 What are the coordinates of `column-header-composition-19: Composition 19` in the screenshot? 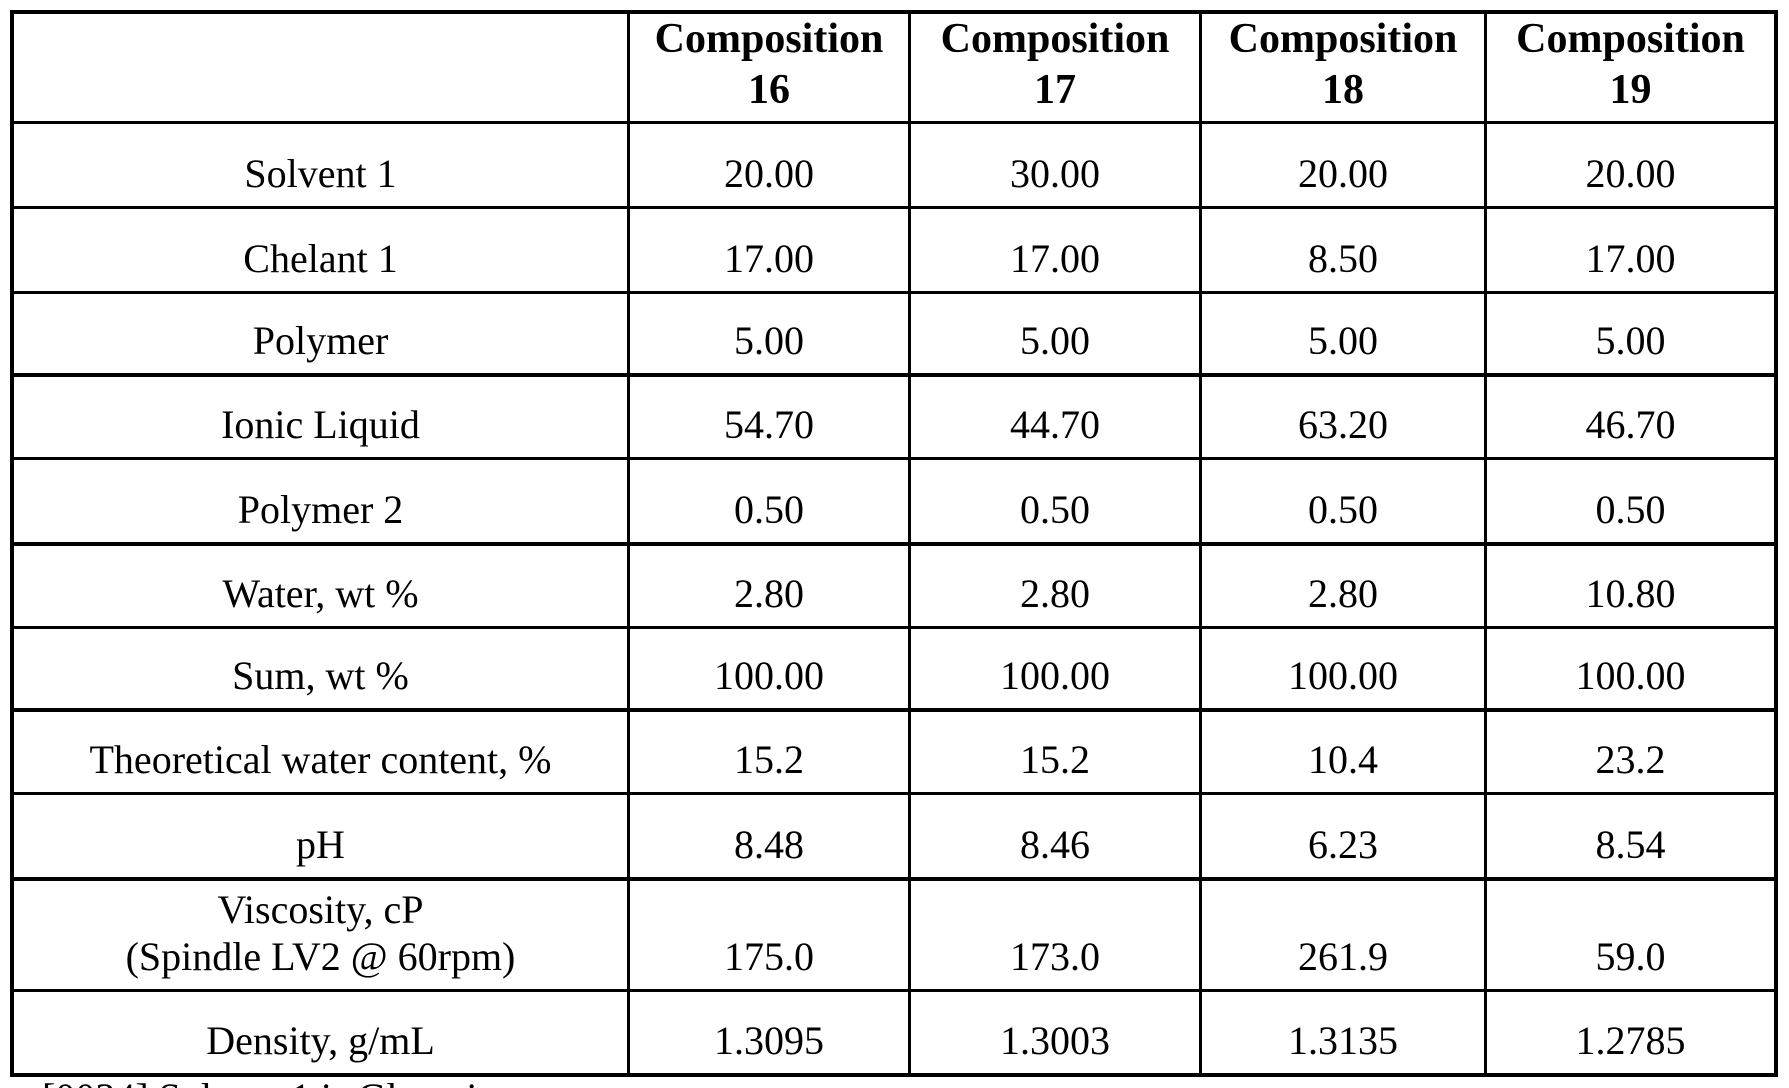 It's located at (1632, 69).